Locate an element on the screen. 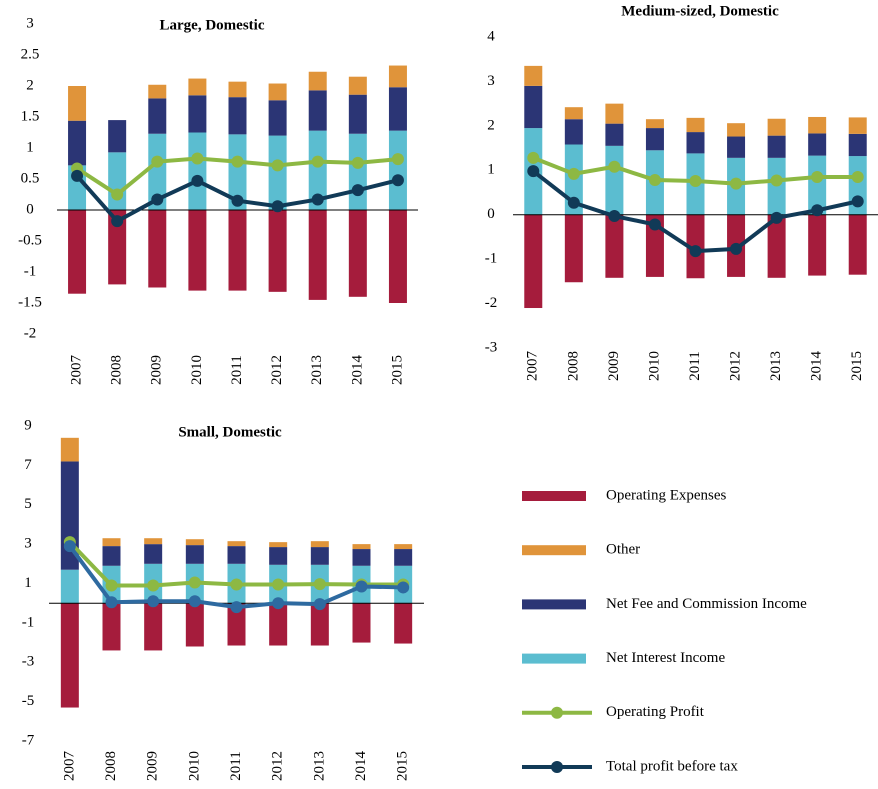 Image resolution: width=878 pixels, height=789 pixels. x-tick-label: 2008 is located at coordinates (111, 766).